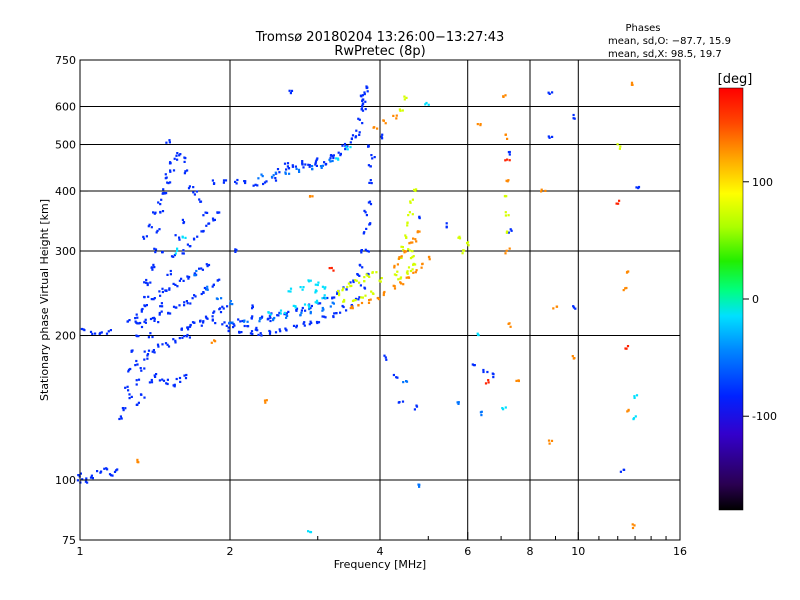  I want to click on stats-line-x: mean, sd,X: 98.5, 19.7, so click(665, 54).